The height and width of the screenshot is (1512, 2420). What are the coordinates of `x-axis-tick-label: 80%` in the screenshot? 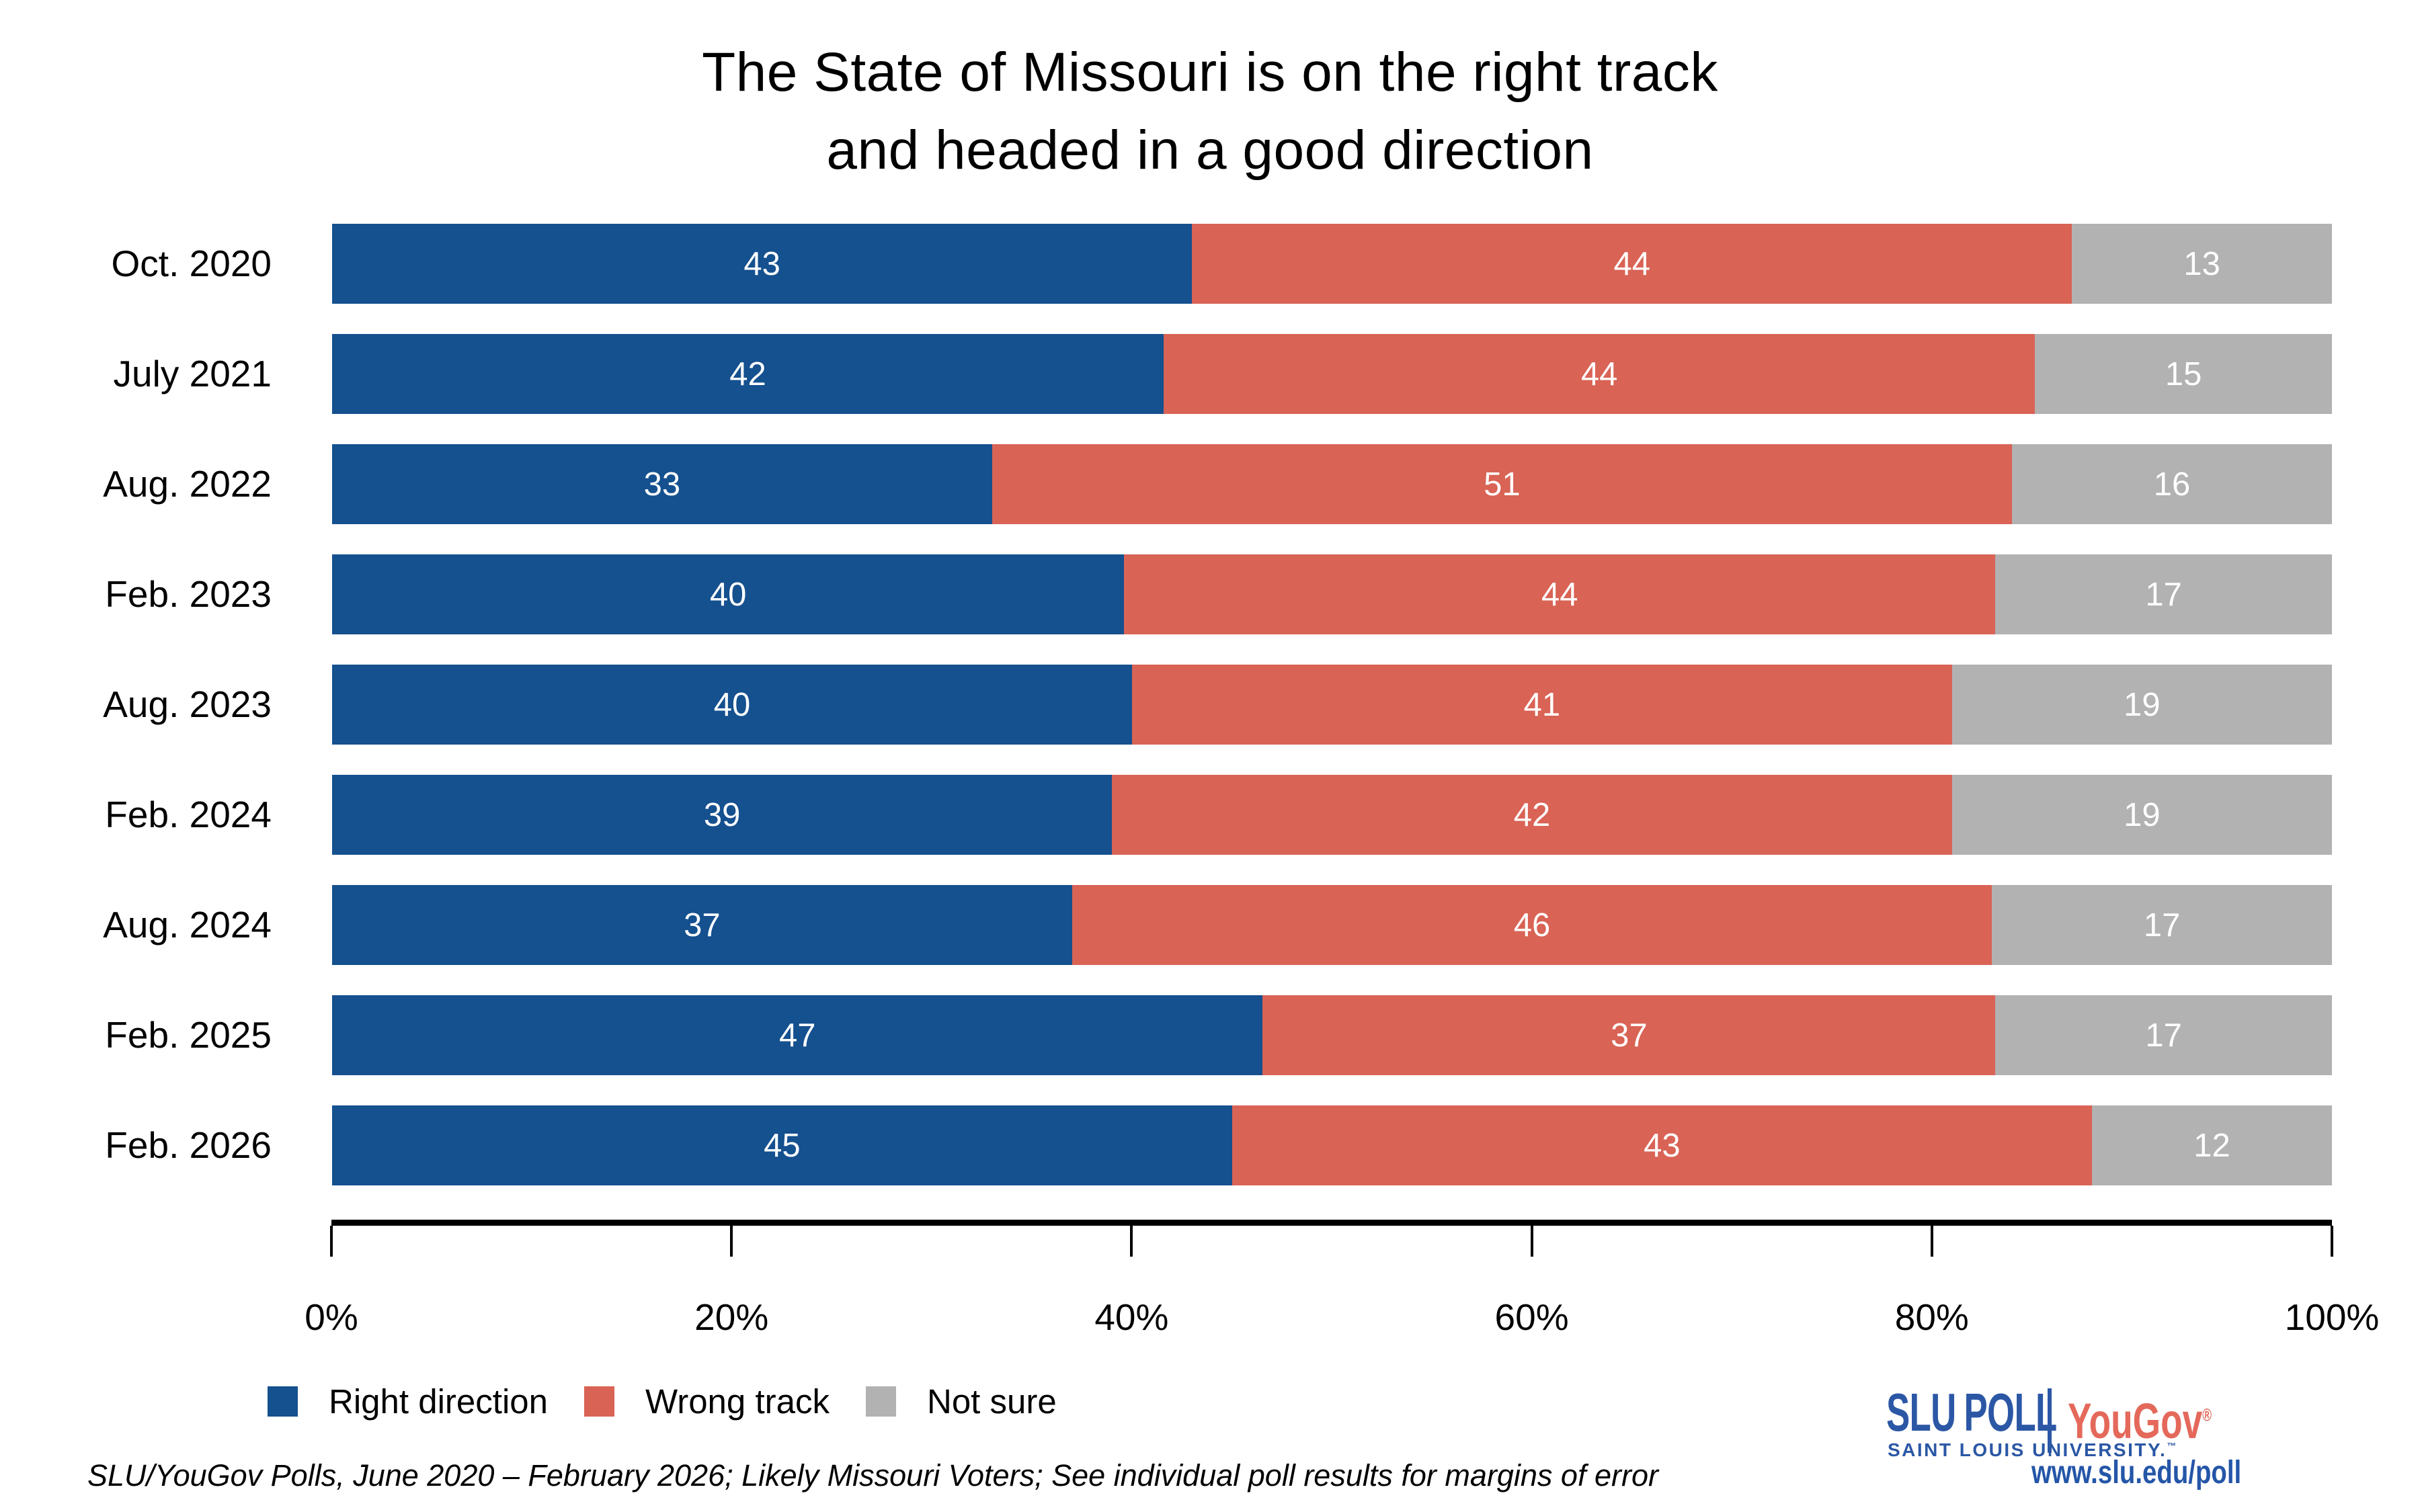 It's located at (1931, 1317).